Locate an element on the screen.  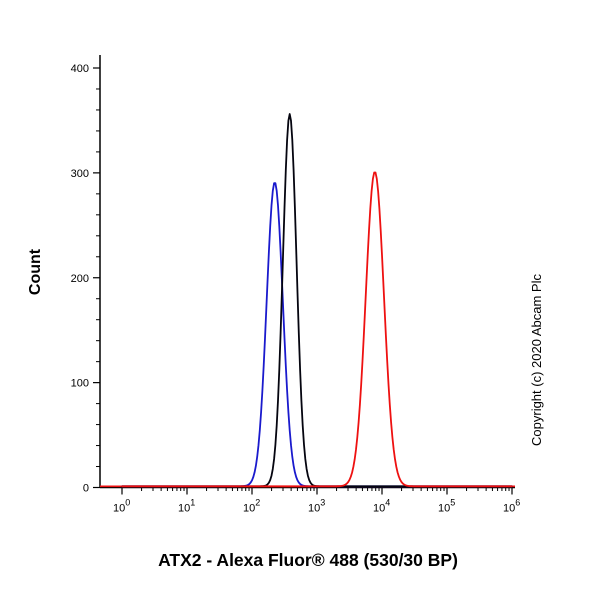
y-axis-label: Count is located at coordinates (35, 271).